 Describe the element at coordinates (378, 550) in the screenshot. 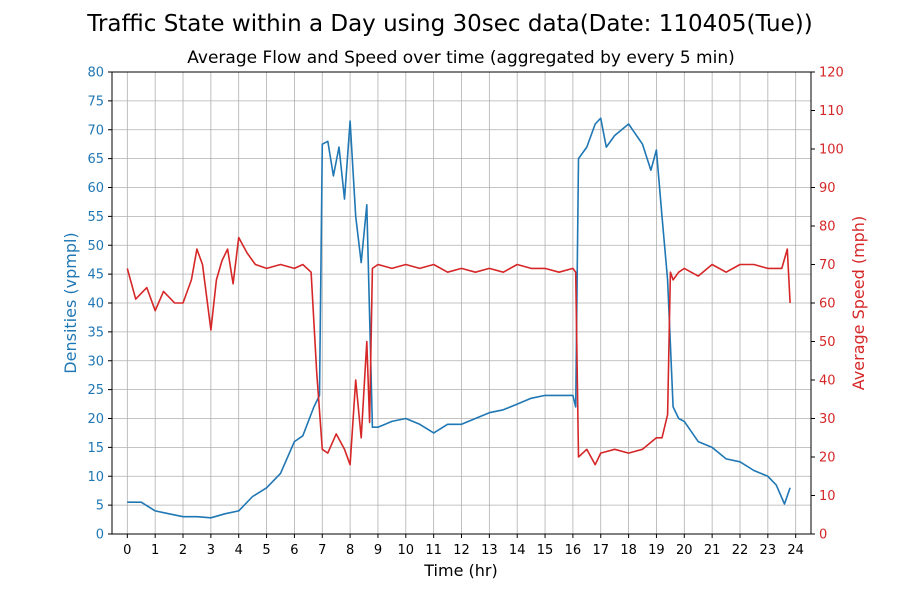

I see `x-tick-label: 9` at that location.